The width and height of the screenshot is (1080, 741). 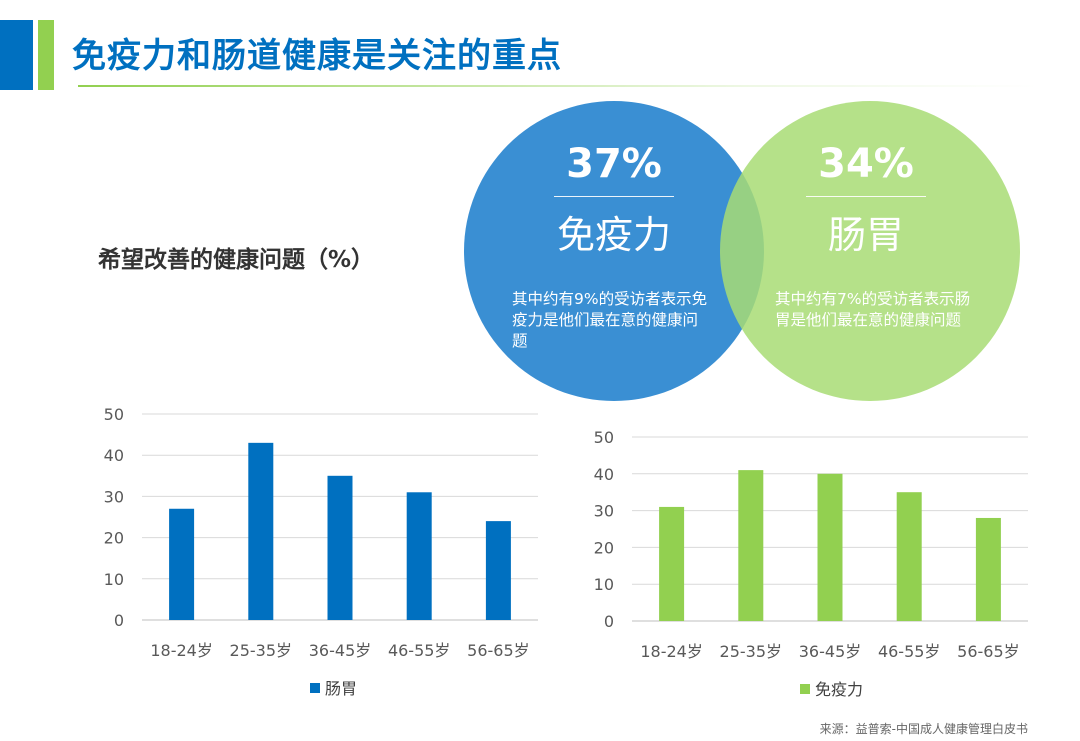 I want to click on venn-left-rule, so click(x=614, y=196).